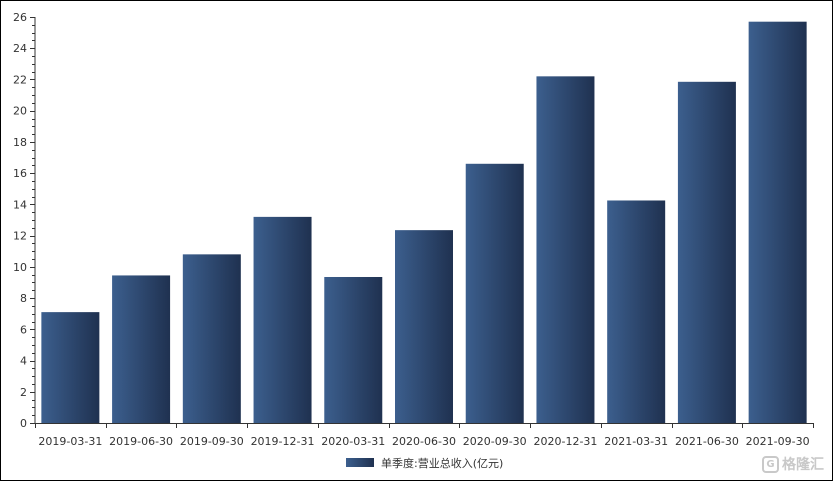 Image resolution: width=833 pixels, height=481 pixels. I want to click on x-tick-label: 2021-06-30, so click(707, 441).